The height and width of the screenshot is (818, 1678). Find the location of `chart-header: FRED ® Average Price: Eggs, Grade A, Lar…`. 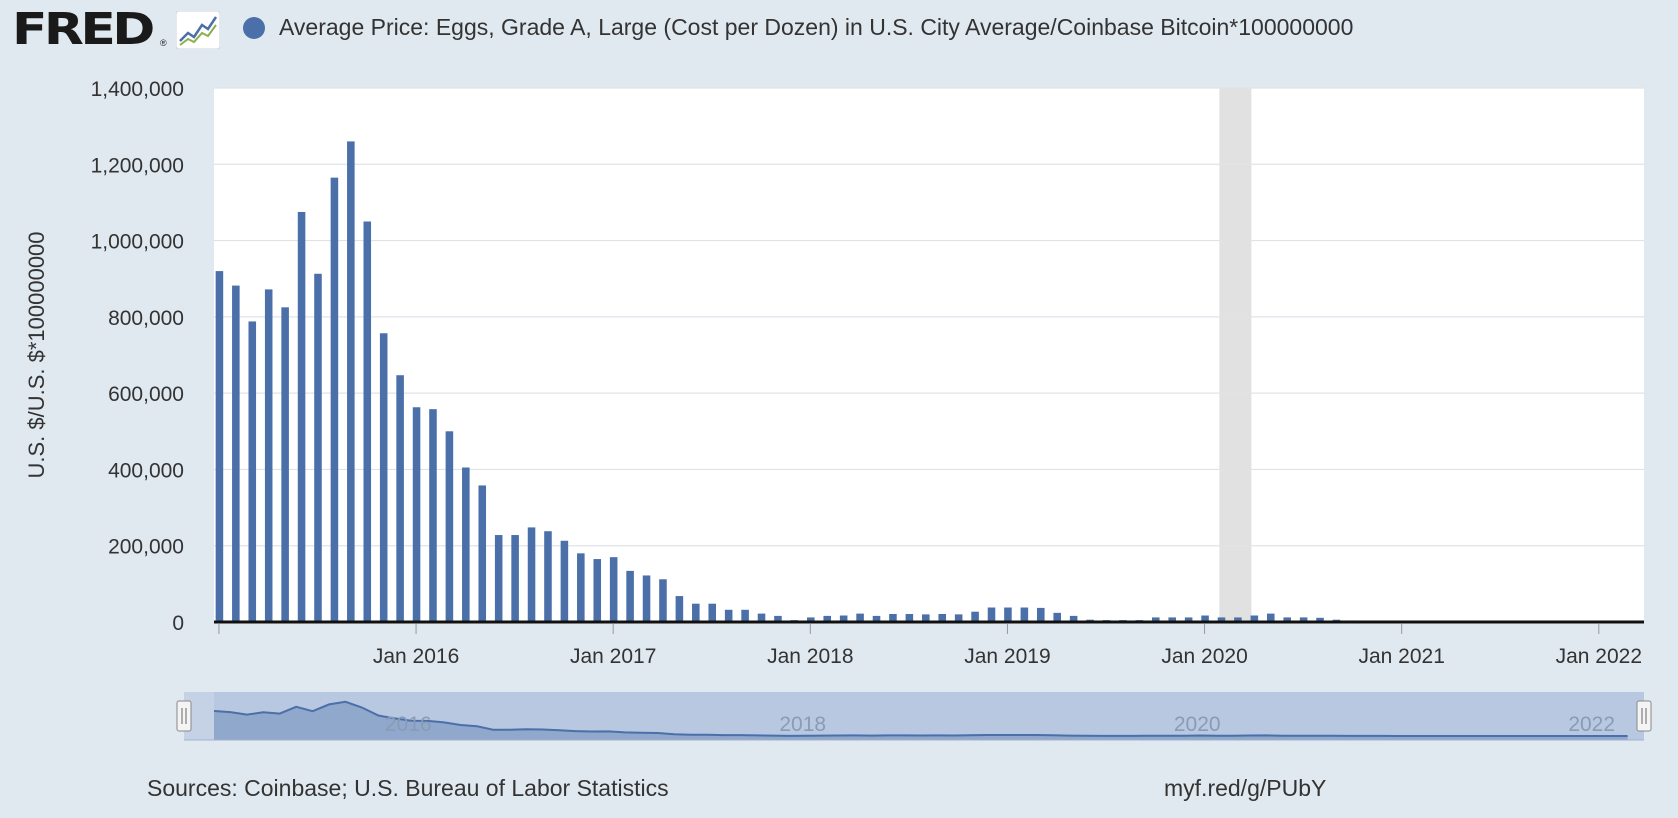

chart-header: FRED ® Average Price: Eggs, Grade A, Lar… is located at coordinates (839, 30).